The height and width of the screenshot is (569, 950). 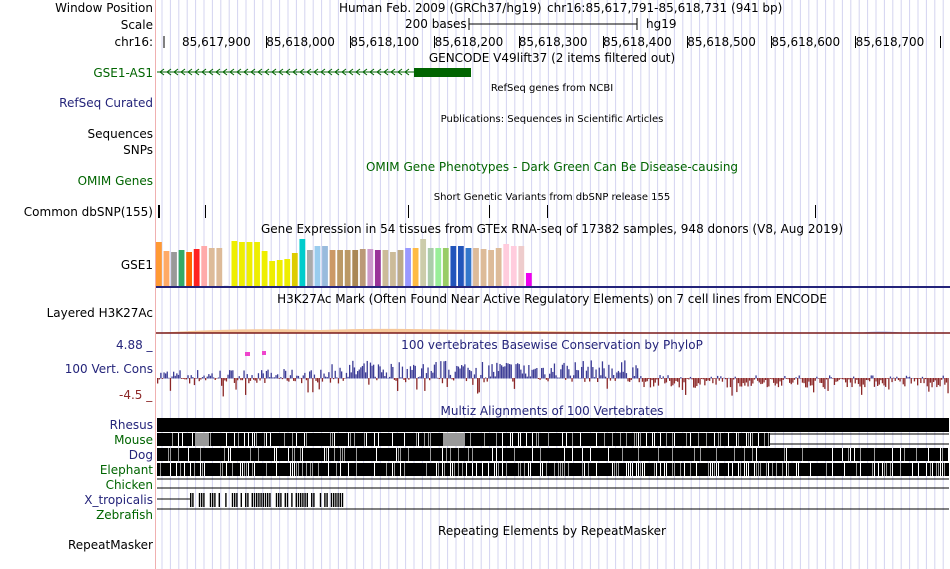 I want to click on multiz-species-label: Zebrafish, so click(x=124, y=515).